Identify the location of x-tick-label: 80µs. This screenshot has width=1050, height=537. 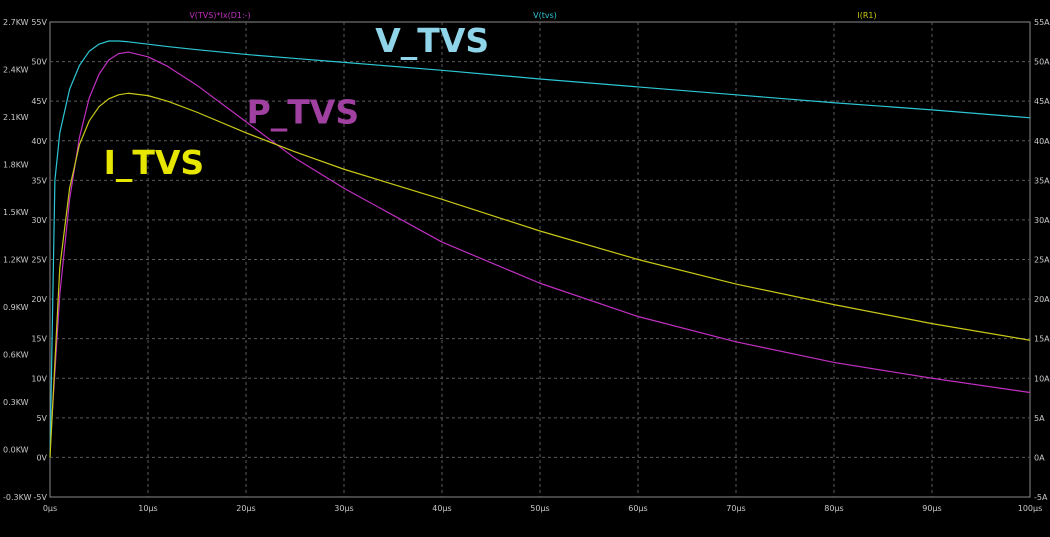
(833, 508).